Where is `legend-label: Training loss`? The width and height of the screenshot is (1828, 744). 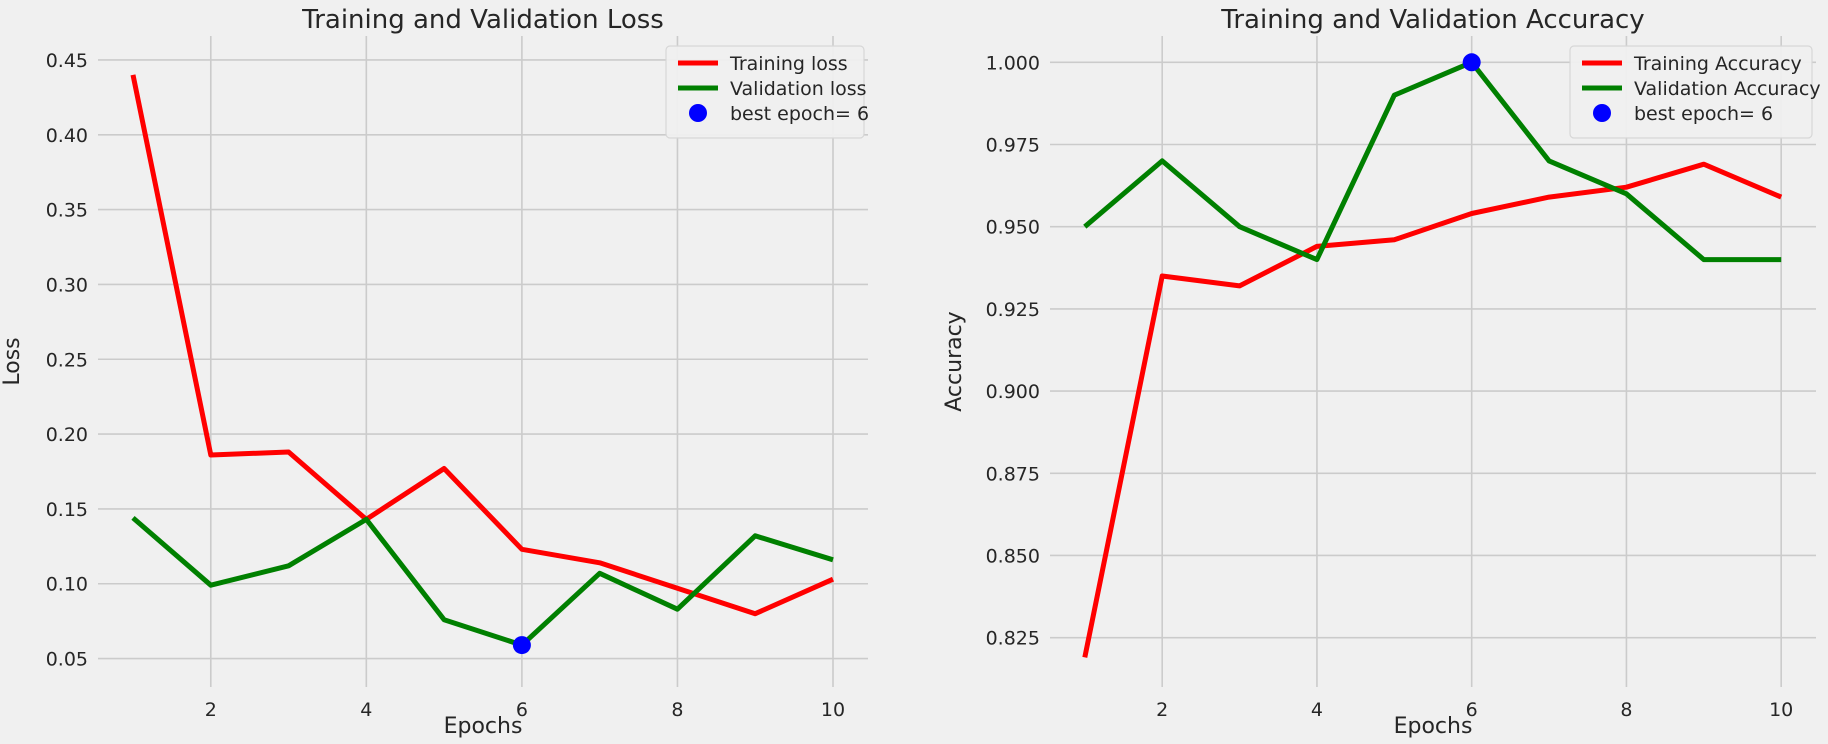 legend-label: Training loss is located at coordinates (788, 64).